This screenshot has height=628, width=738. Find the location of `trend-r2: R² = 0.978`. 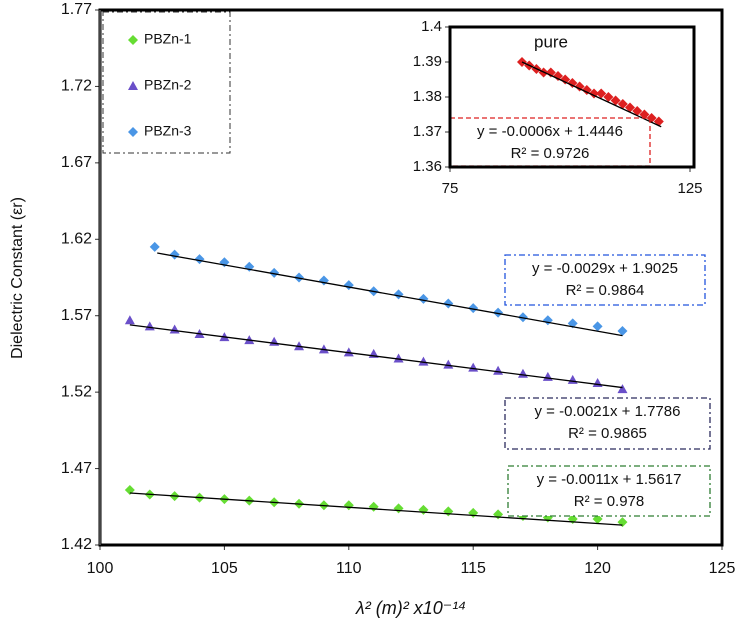

trend-r2: R² = 0.978 is located at coordinates (609, 501).